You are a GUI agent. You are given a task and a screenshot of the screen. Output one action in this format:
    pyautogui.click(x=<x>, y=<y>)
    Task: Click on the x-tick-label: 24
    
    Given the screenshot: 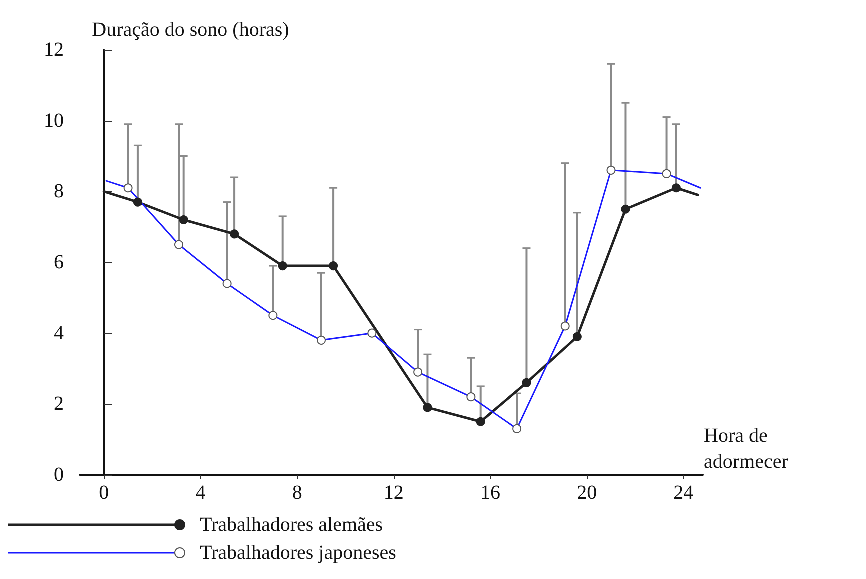 What is the action you would take?
    pyautogui.click(x=684, y=493)
    